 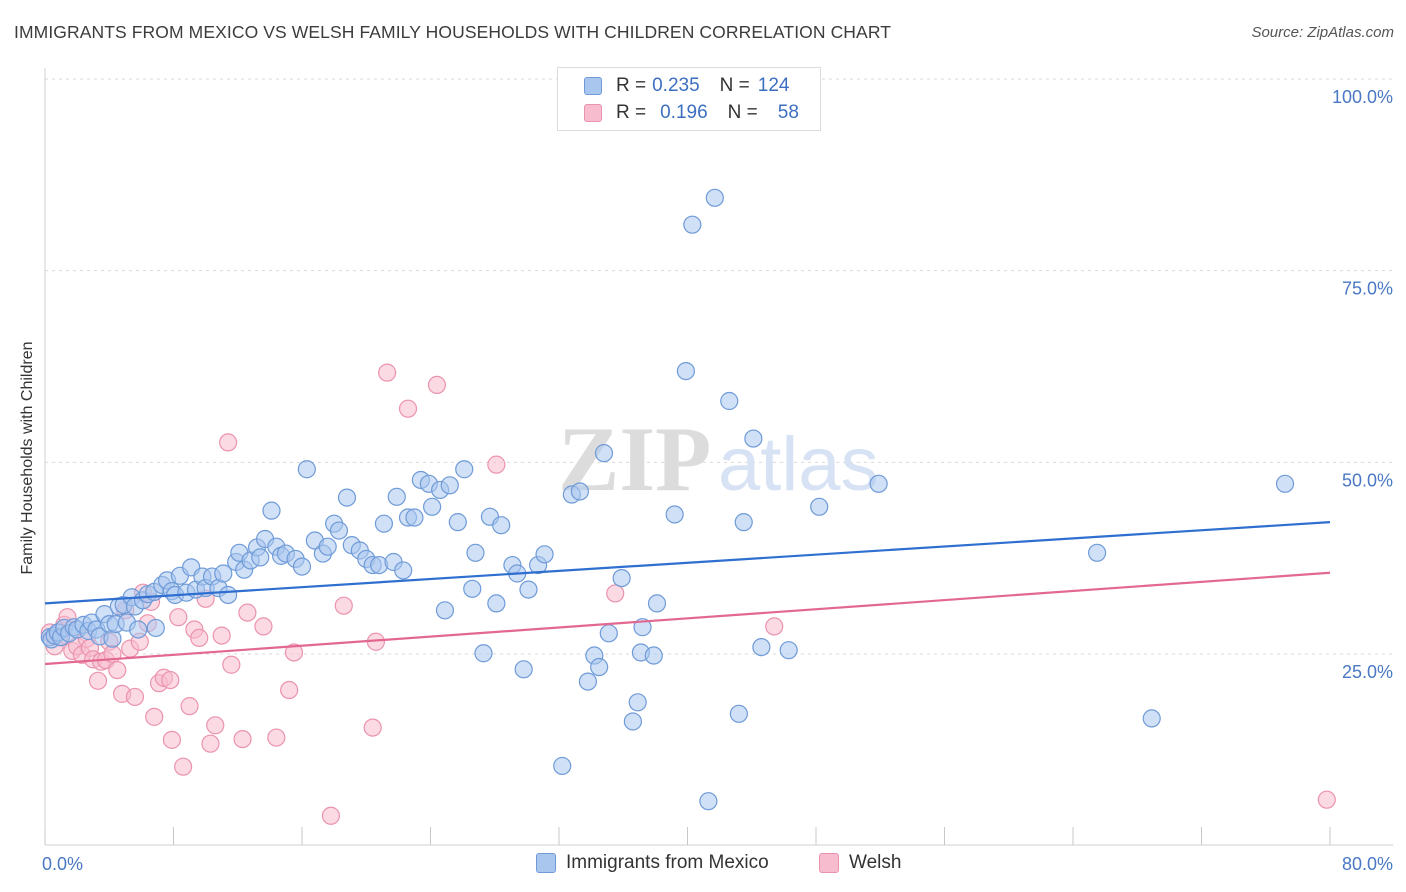 I want to click on legend-row-welsh: R = 0.196 N = 58, so click(x=691, y=113).